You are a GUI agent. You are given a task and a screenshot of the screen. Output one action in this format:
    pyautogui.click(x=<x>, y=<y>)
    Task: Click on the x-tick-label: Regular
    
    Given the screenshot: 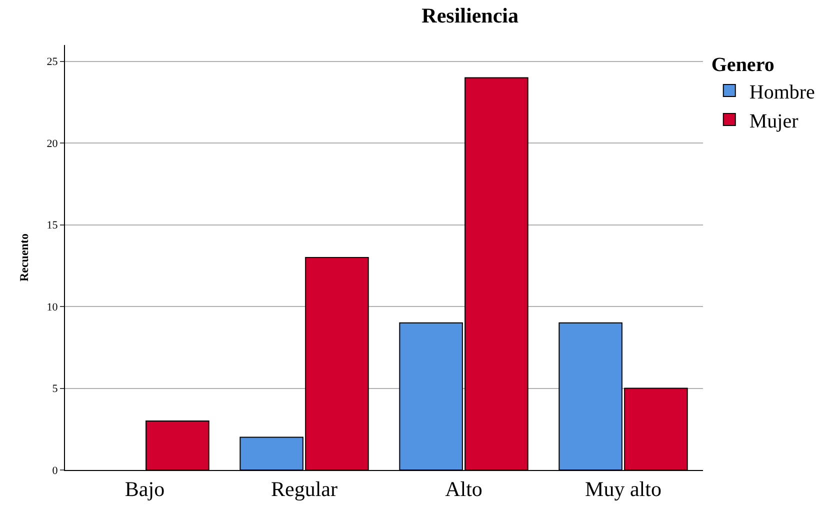 What is the action you would take?
    pyautogui.click(x=304, y=489)
    